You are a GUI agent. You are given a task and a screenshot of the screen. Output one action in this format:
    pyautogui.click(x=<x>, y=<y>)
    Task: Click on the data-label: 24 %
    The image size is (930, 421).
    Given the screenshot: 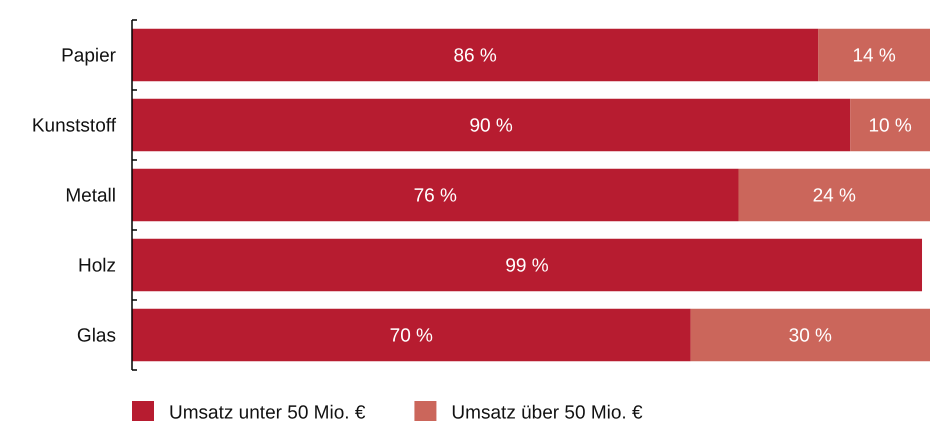 What is the action you would take?
    pyautogui.click(x=834, y=196)
    